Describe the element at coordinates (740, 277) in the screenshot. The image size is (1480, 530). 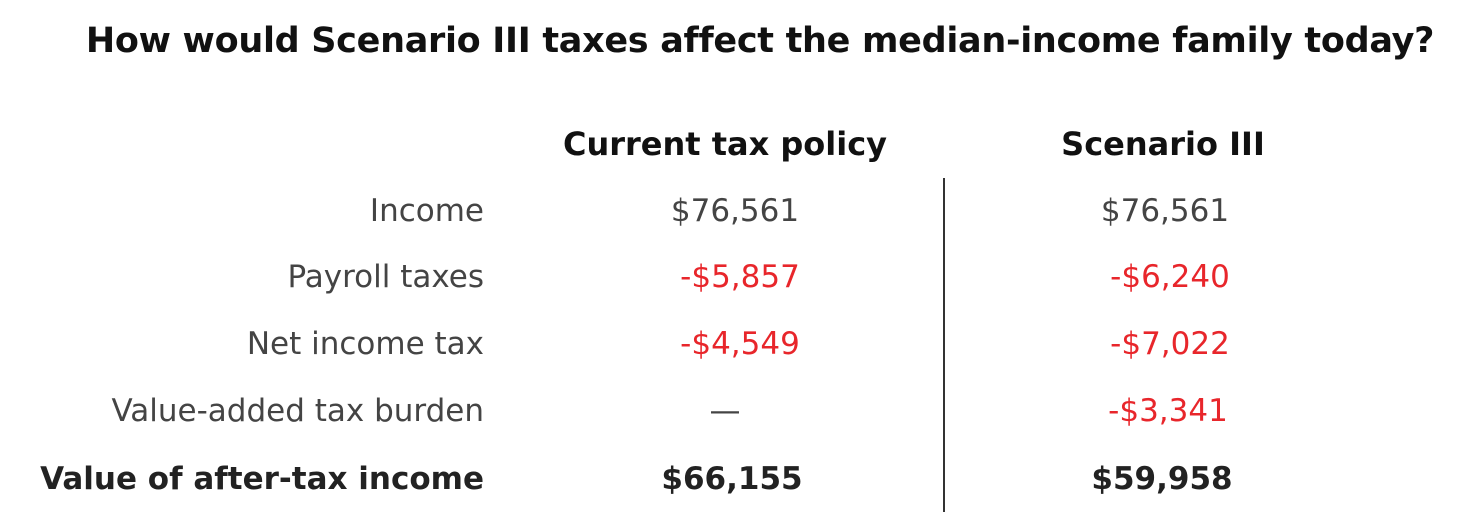
I see `cell: -$5,857` at that location.